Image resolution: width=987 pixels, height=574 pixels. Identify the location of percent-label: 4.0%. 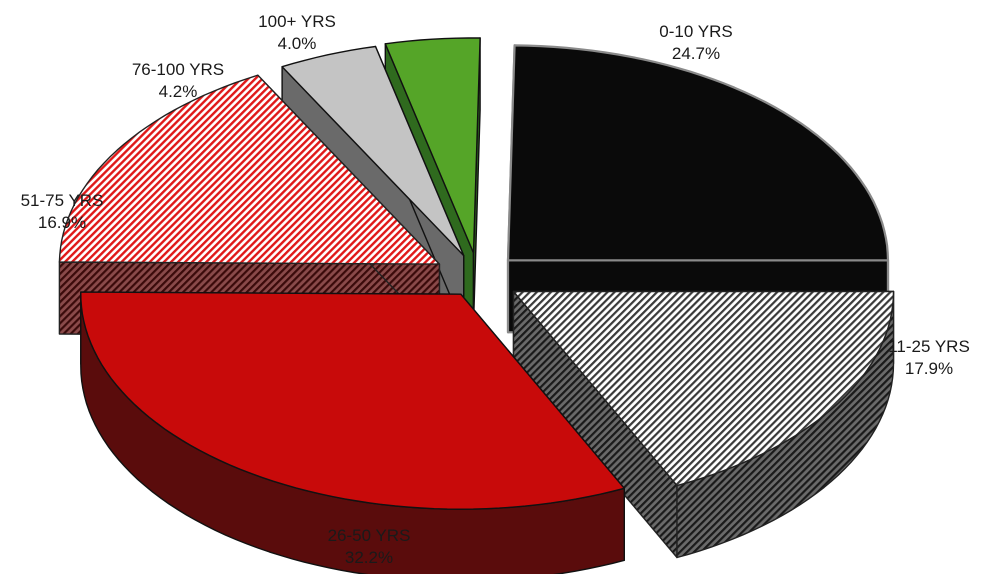
(297, 43).